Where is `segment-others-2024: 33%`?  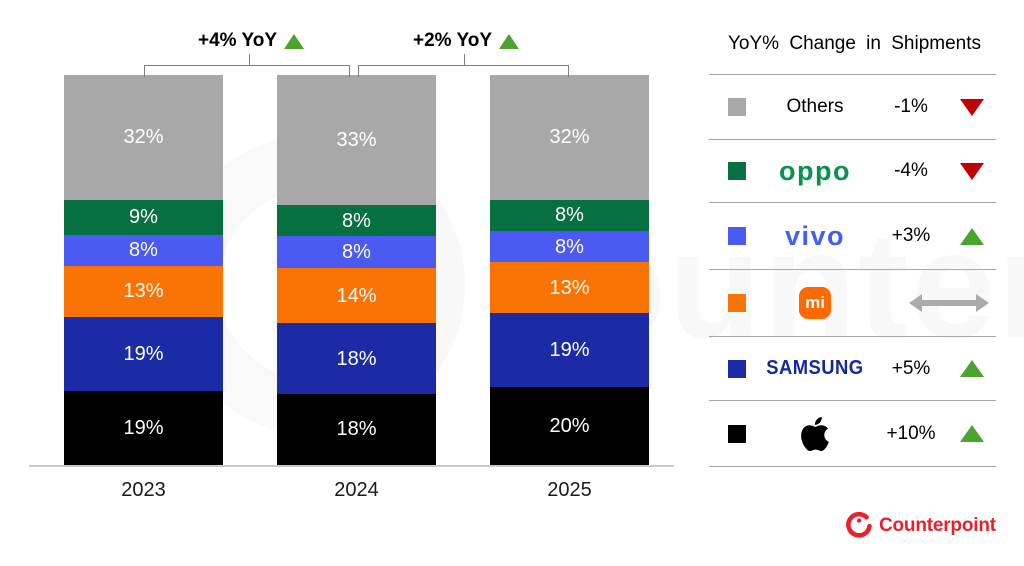 segment-others-2024: 33% is located at coordinates (356, 140).